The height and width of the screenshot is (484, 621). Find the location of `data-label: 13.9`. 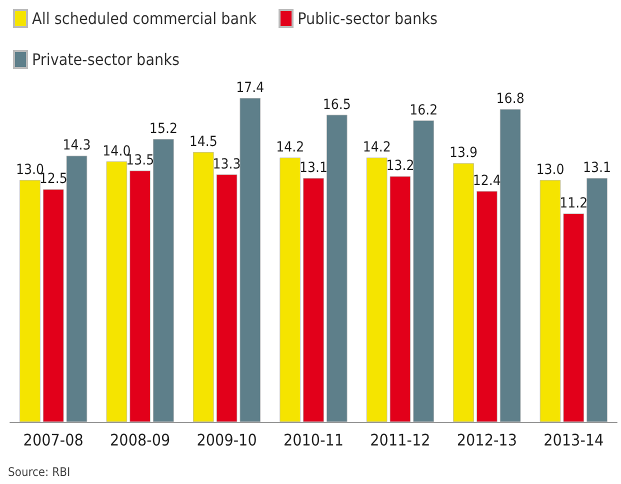

data-label: 13.9 is located at coordinates (464, 153).